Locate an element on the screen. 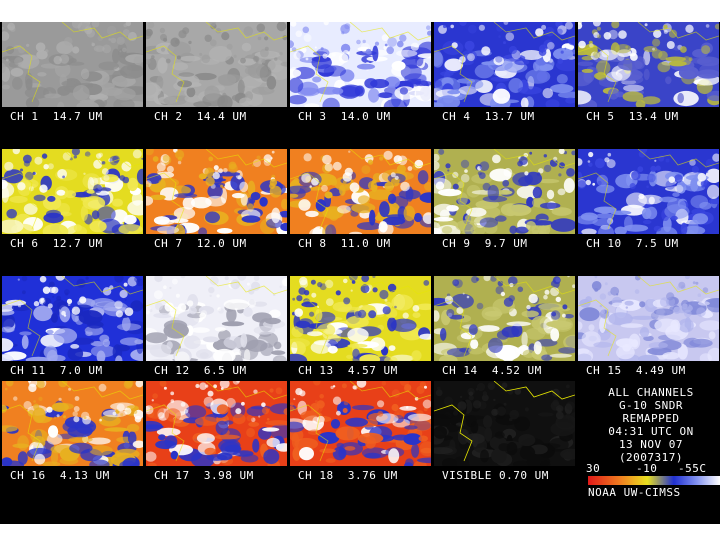 This screenshot has width=720, height=540. info-line: (2007317) is located at coordinates (651, 457).